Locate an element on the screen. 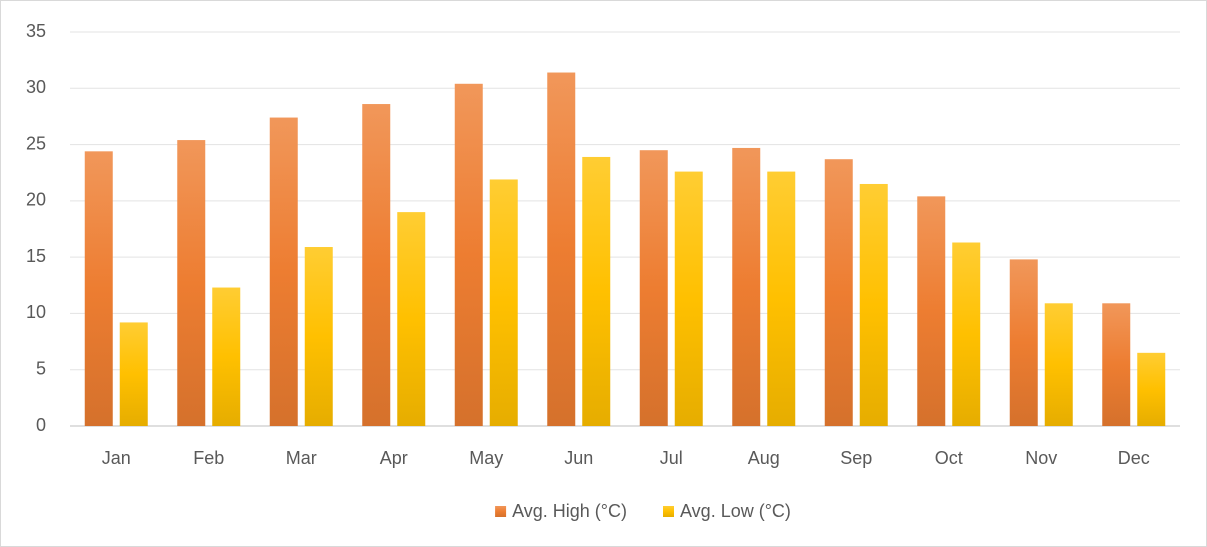 The height and width of the screenshot is (547, 1207). x-tick-label: Feb is located at coordinates (208, 458).